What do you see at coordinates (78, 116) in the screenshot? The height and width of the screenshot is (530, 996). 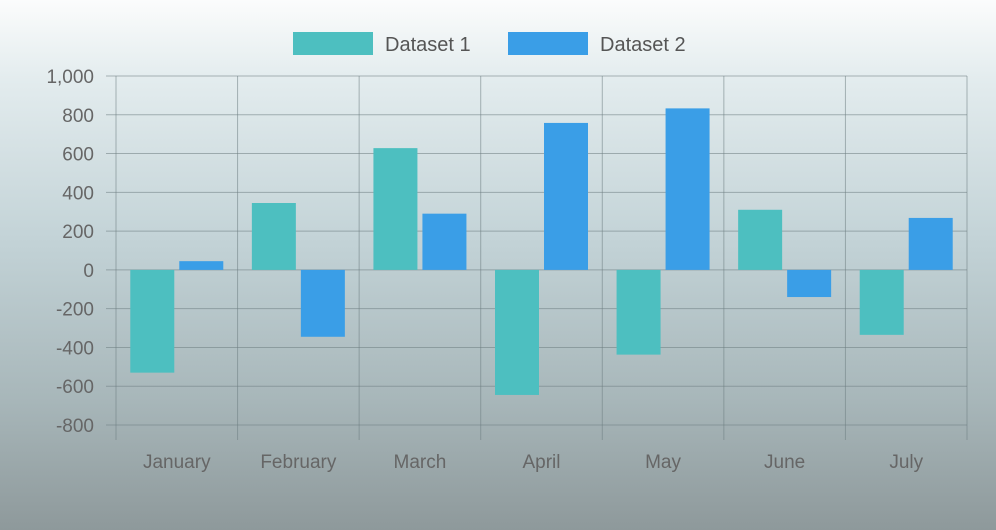 I see `y-tick-label: 800` at bounding box center [78, 116].